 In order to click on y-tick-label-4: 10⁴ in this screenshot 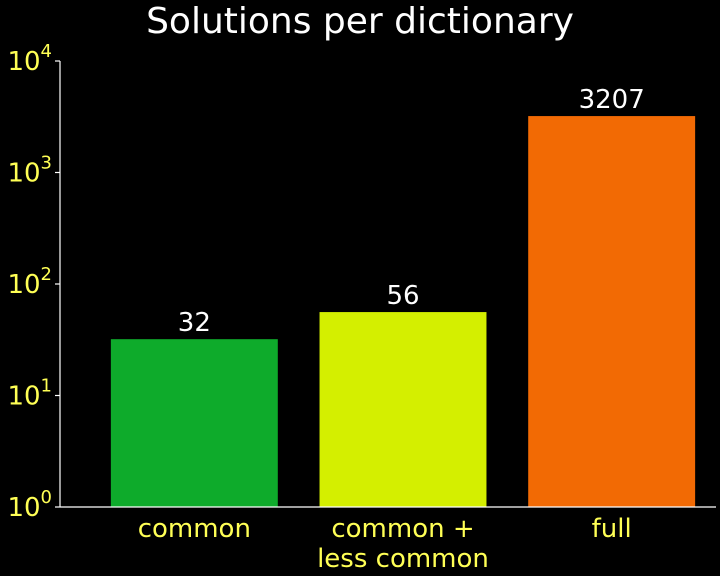, I will do `click(29, 59)`.